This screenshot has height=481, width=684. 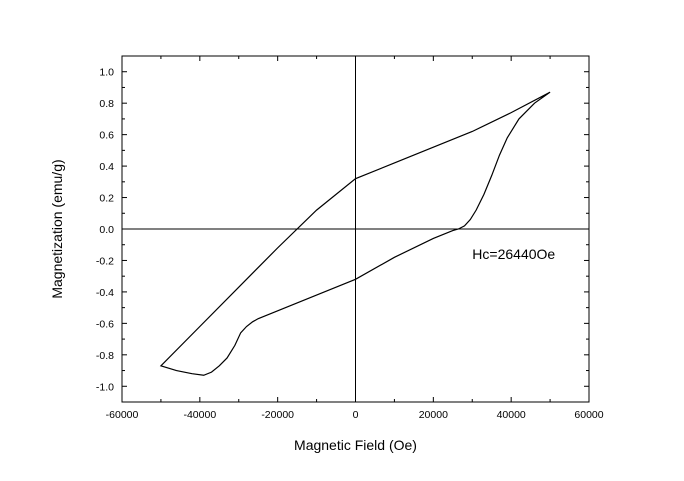 What do you see at coordinates (106, 230) in the screenshot?
I see `y-tick-label: 0.0` at bounding box center [106, 230].